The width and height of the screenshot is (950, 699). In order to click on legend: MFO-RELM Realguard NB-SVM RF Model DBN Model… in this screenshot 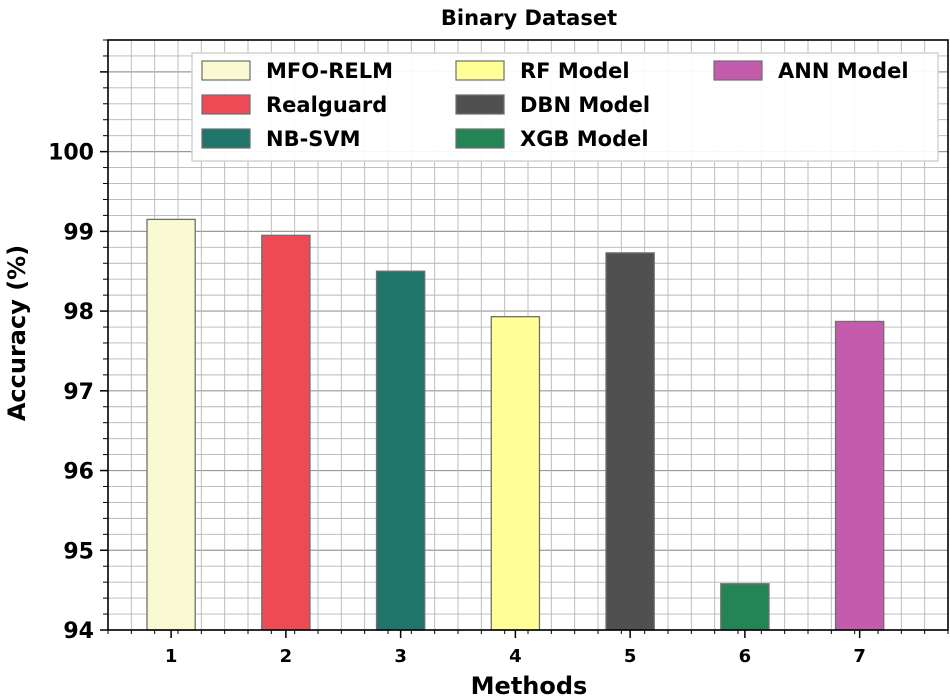, I will do `click(565, 107)`.